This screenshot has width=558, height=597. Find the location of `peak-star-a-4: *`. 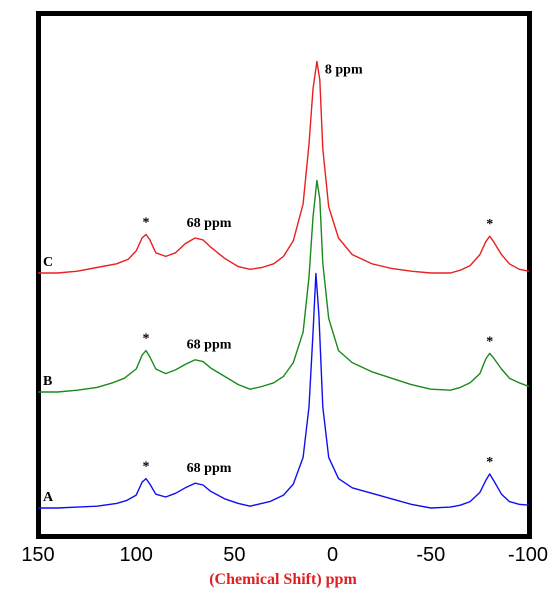

peak-star-a-4: * is located at coordinates (146, 467).